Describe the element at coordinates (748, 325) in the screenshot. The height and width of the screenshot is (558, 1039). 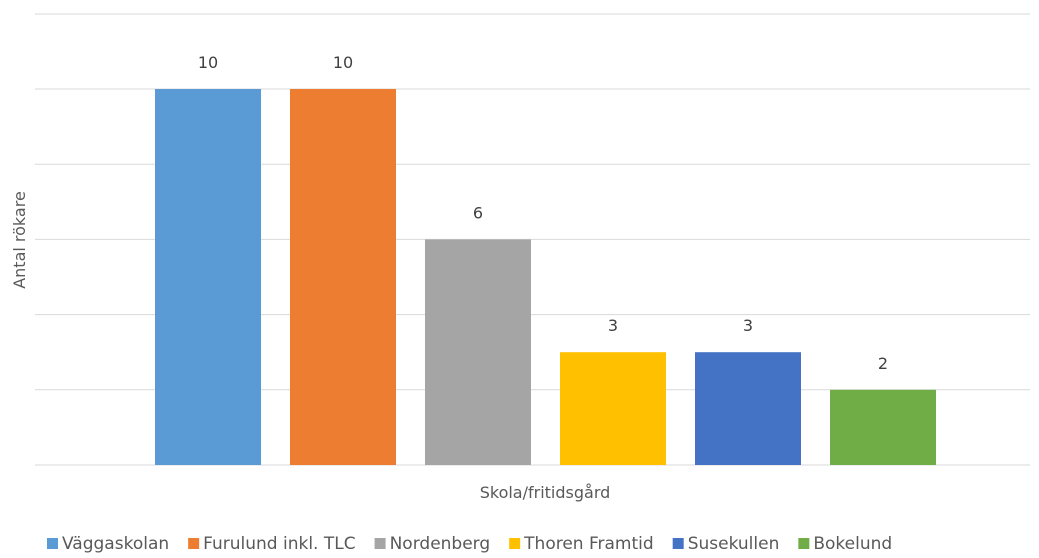
I see `data-label-5: 3` at that location.